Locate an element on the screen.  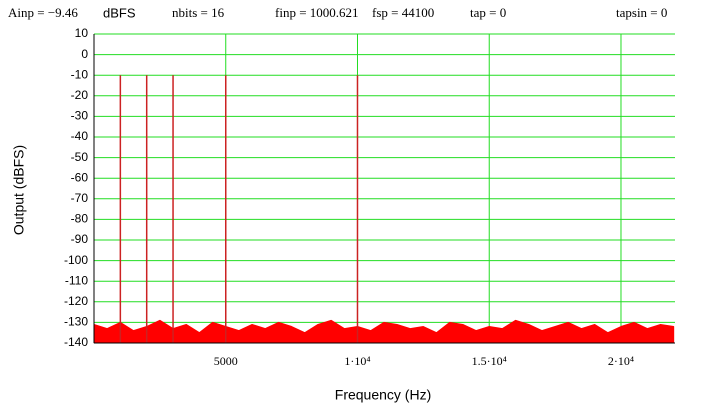
header-item: tapsin = 0 is located at coordinates (641, 12).